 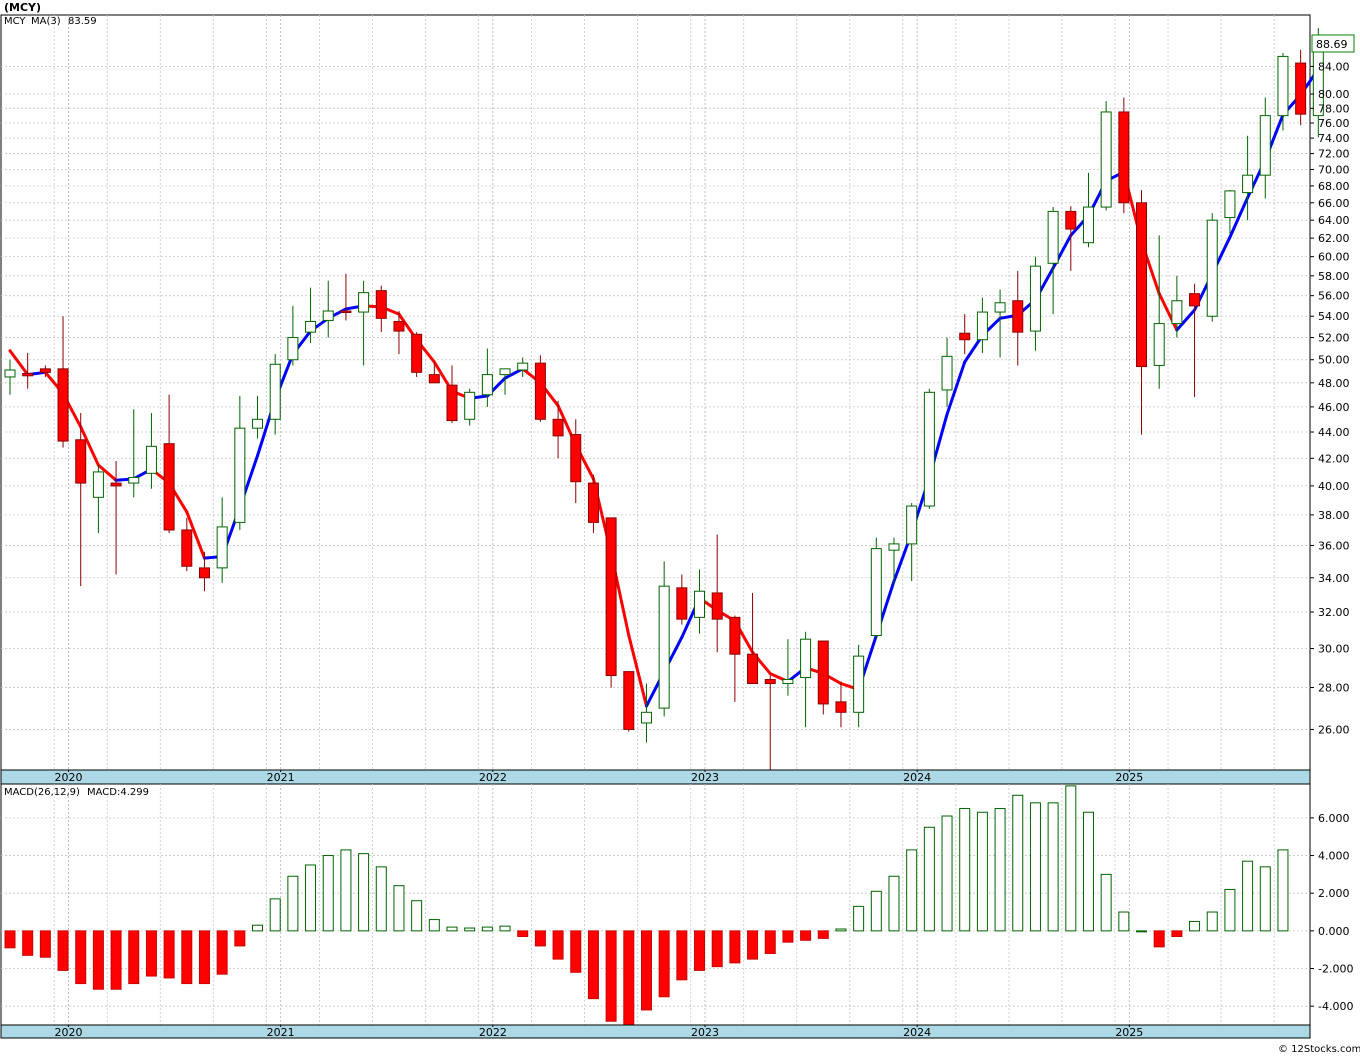 What do you see at coordinates (1334, 296) in the screenshot?
I see `price-y-tick-label: 56.00` at bounding box center [1334, 296].